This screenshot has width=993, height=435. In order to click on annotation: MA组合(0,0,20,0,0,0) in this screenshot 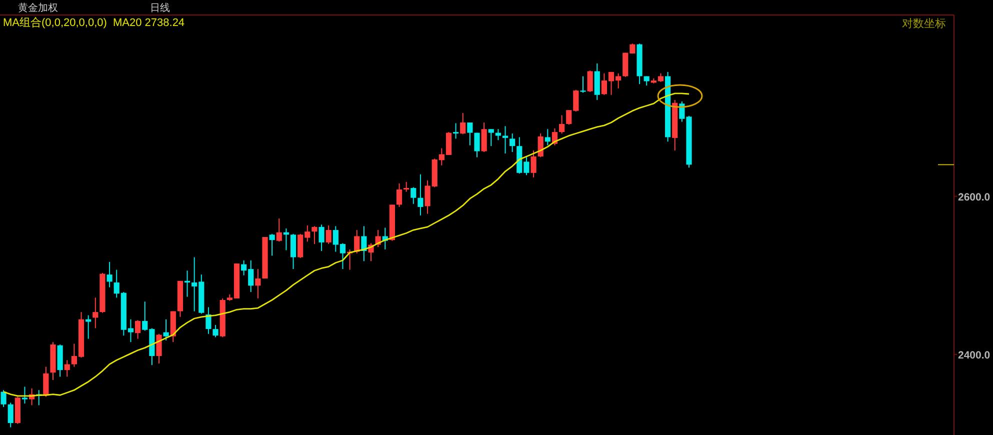, I will do `click(55, 23)`.